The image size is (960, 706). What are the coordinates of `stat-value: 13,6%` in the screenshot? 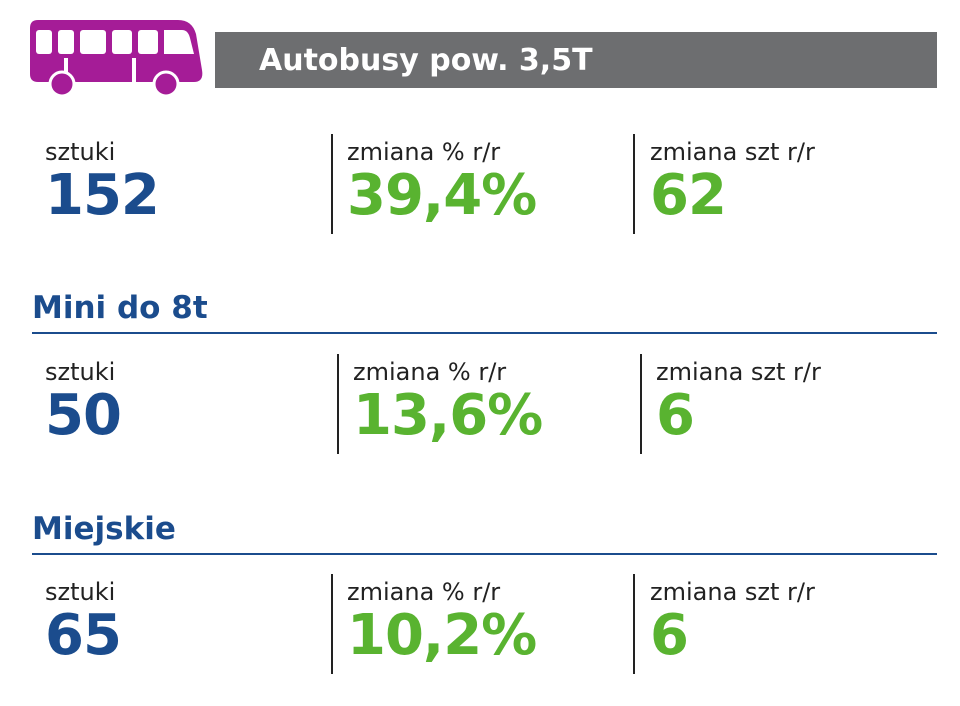 It's located at (448, 415).